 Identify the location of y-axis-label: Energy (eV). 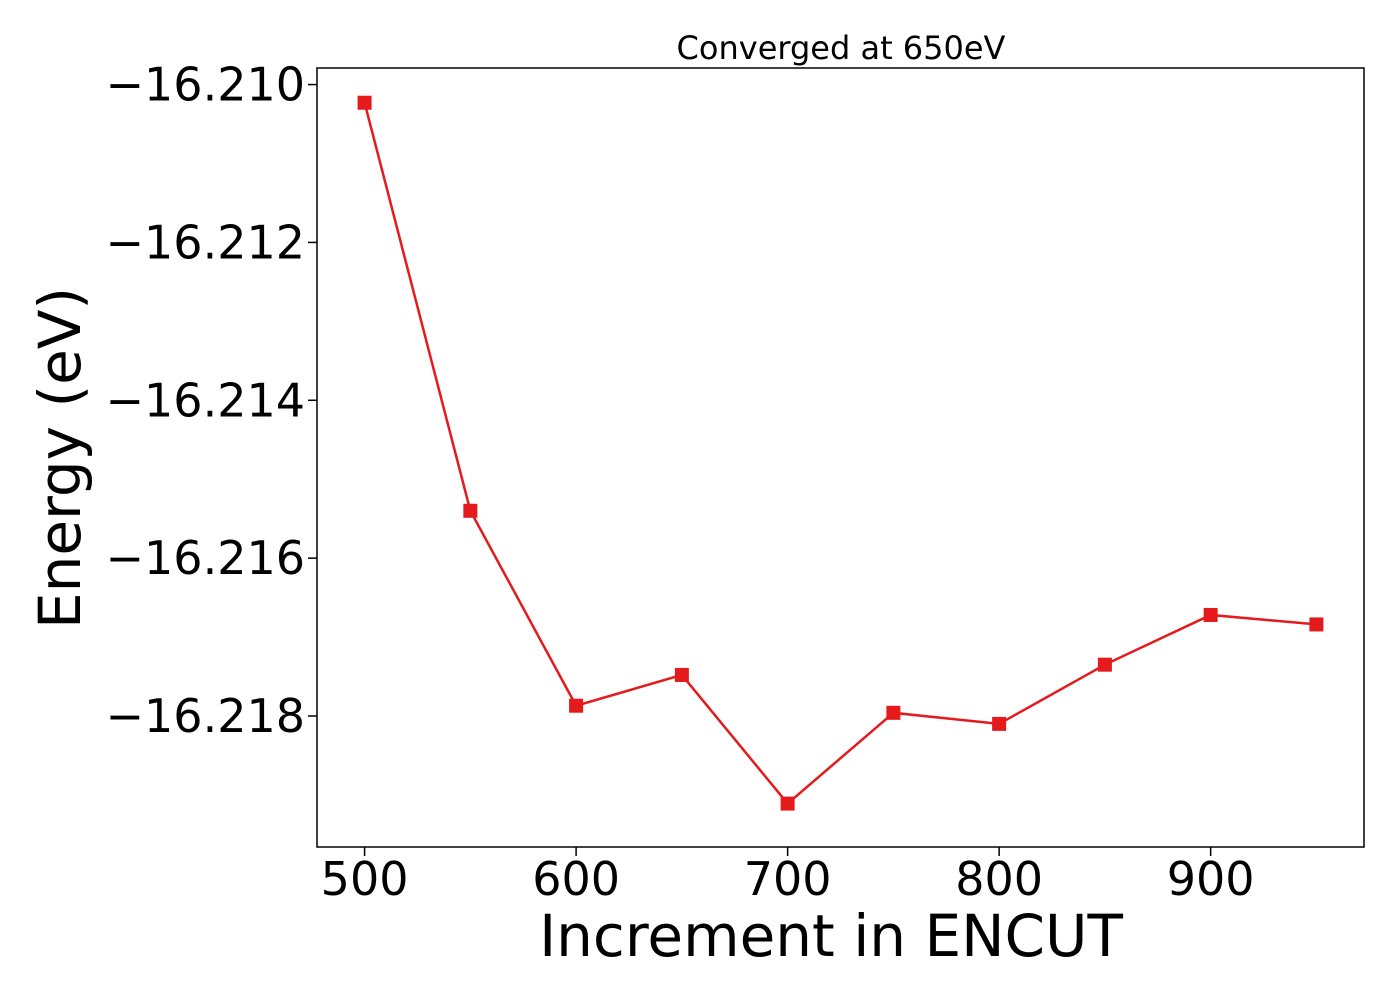
(60, 458).